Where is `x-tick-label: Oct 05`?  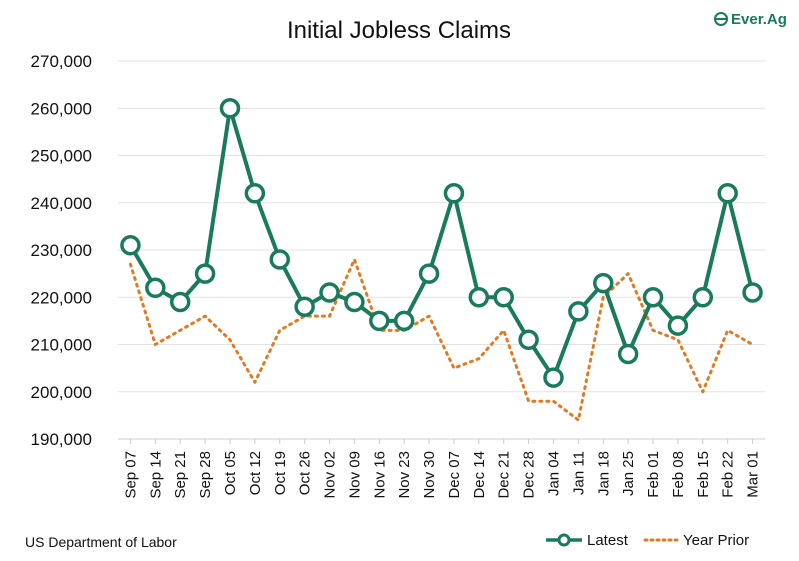 x-tick-label: Oct 05 is located at coordinates (230, 473).